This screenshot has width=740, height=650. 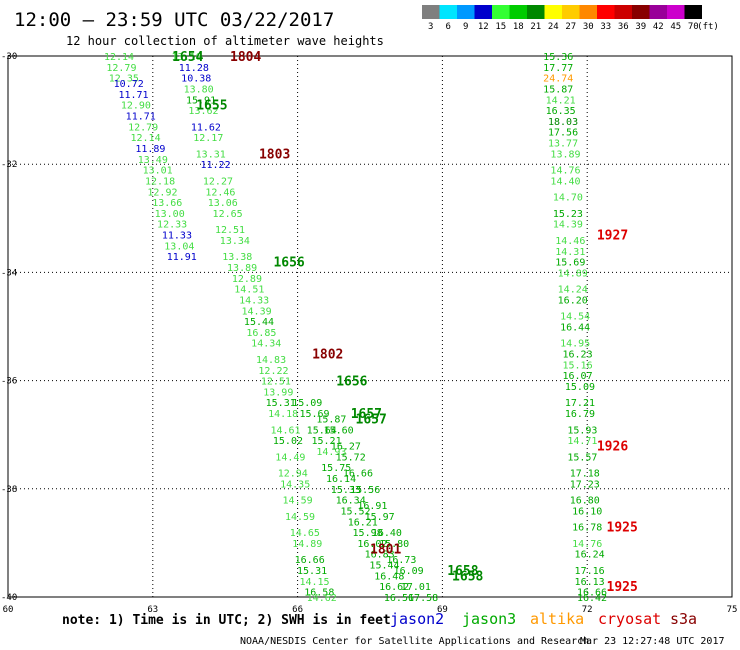 I want to click on wave-height-value: 16.83, so click(x=380, y=555).